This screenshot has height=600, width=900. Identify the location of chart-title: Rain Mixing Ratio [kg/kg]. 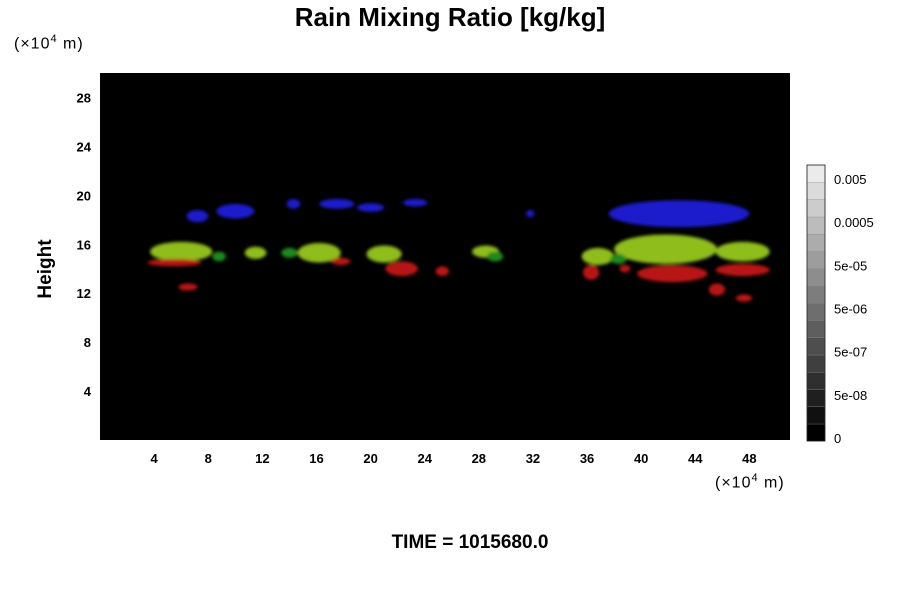
(450, 17).